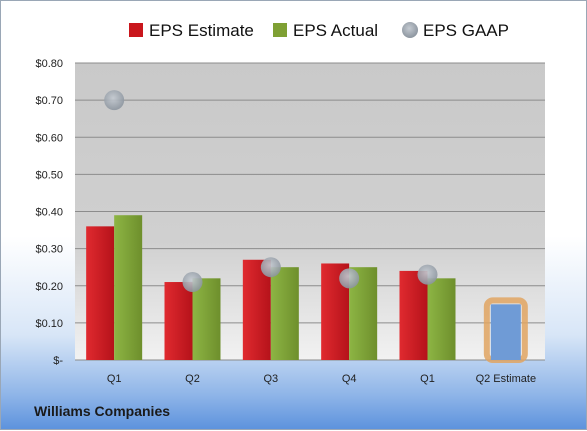  Describe the element at coordinates (49, 138) in the screenshot. I see `y-tick-label: $0.60` at that location.